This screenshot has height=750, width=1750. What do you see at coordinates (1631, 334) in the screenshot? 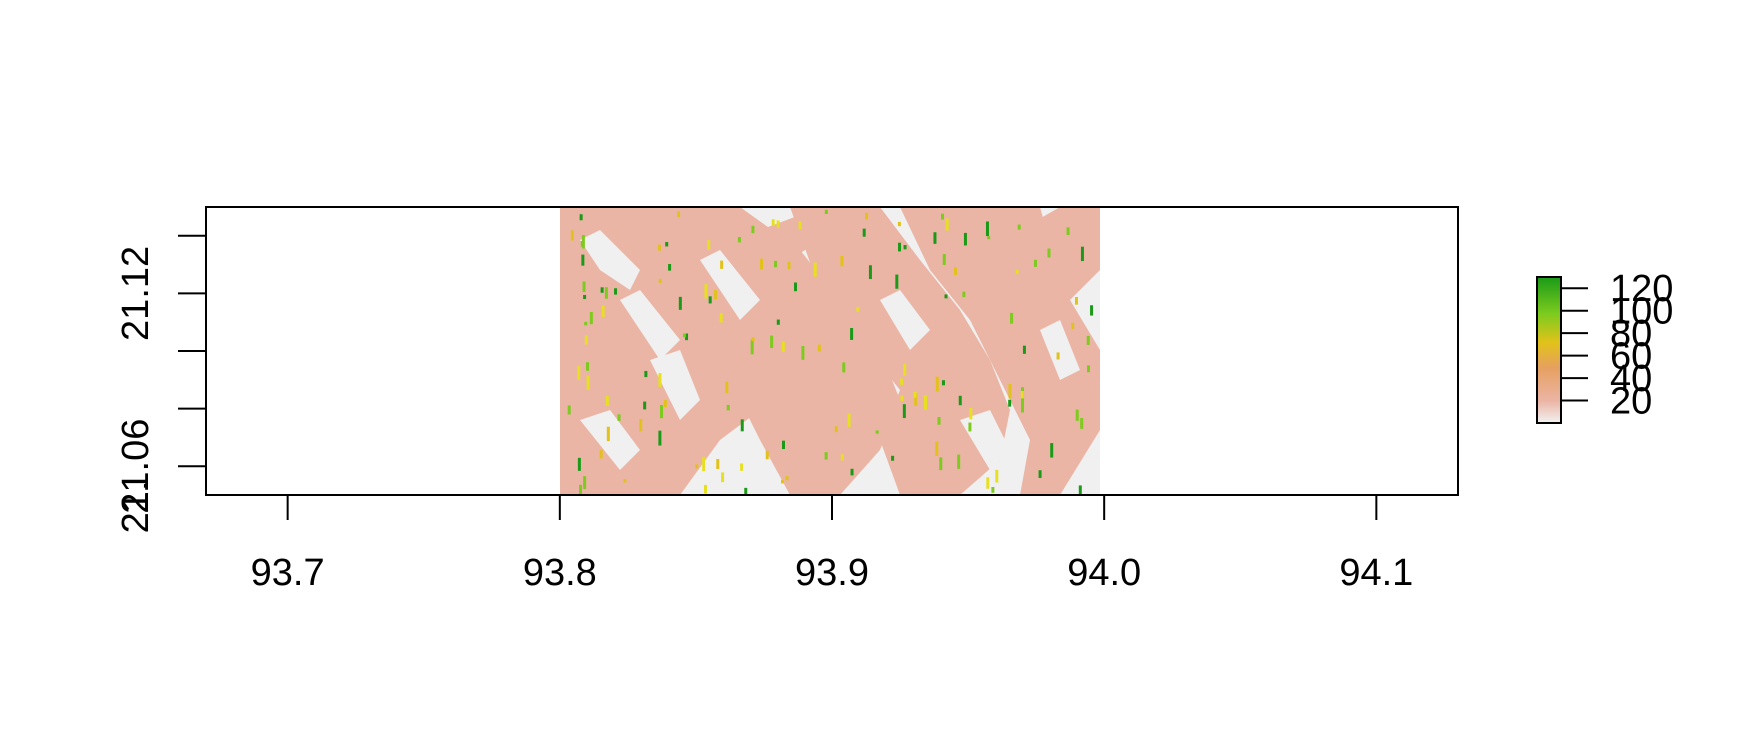
I see `legend-tick-label: 80` at bounding box center [1631, 334].